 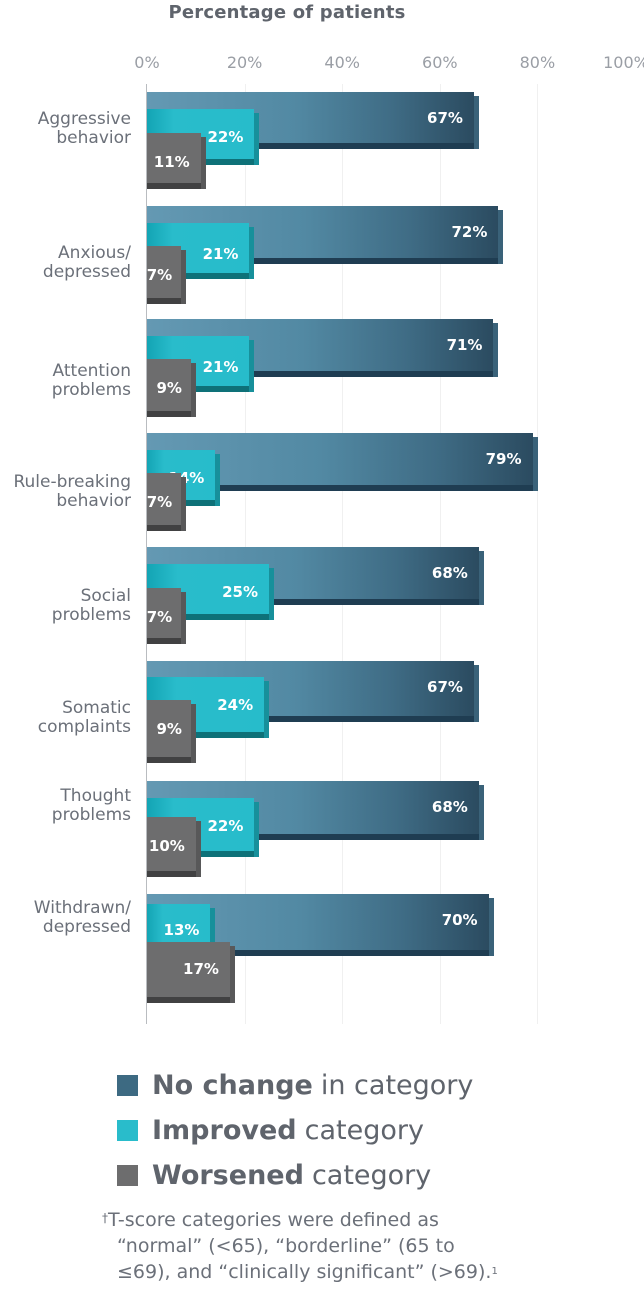 I want to click on category-label: Withdrawn/depressed, so click(x=82, y=917).